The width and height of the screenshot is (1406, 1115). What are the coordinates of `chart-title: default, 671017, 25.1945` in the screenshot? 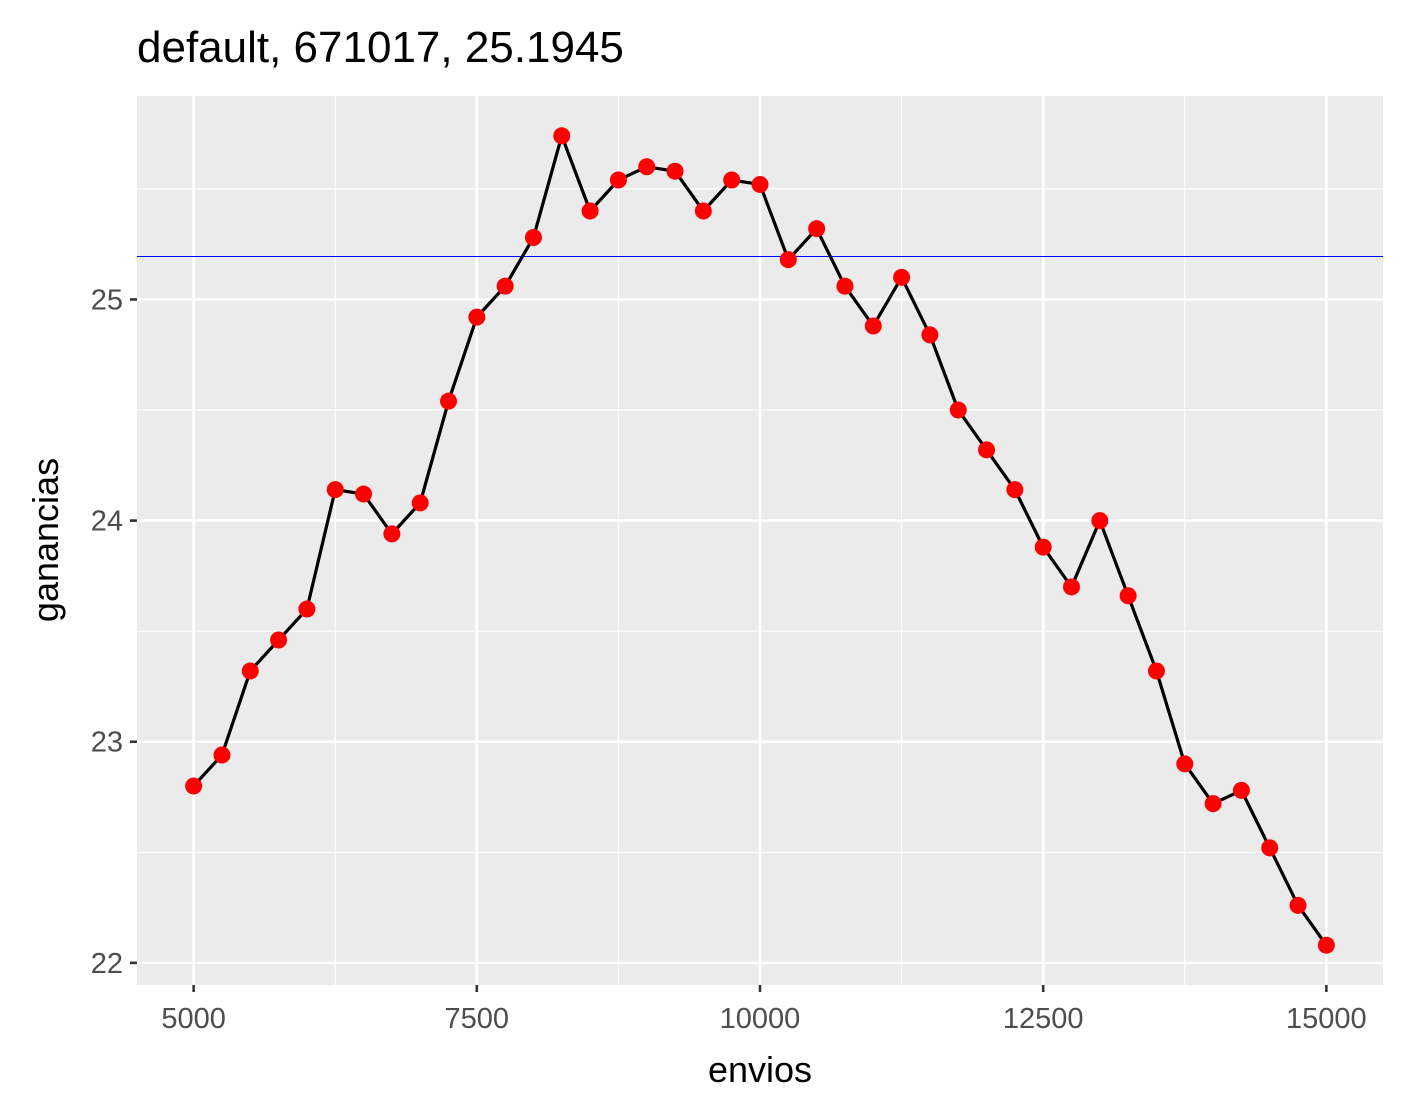 It's located at (380, 47).